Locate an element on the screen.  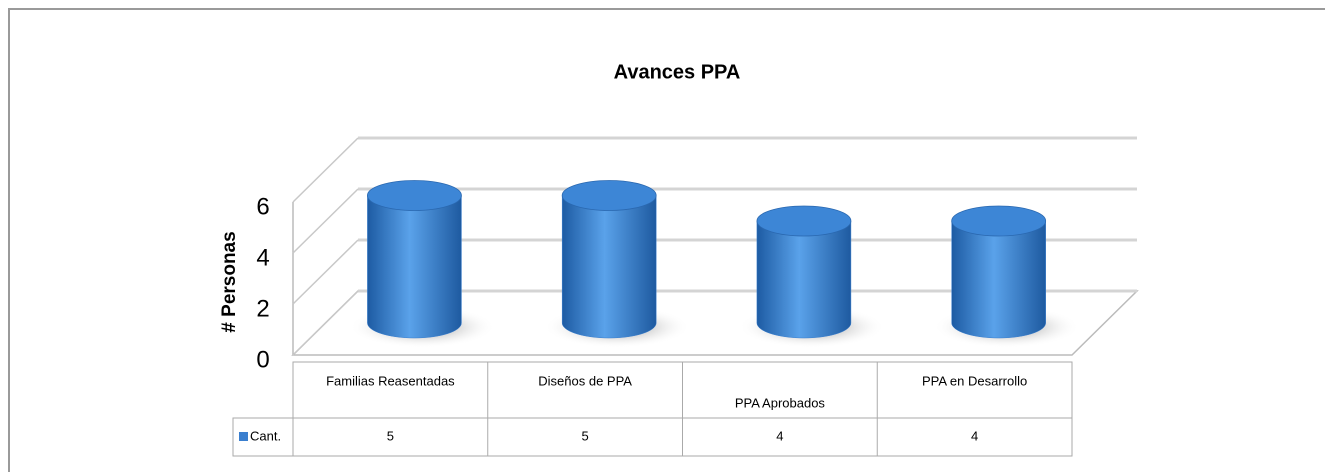
y-tick-label: 2 is located at coordinates (262, 308).